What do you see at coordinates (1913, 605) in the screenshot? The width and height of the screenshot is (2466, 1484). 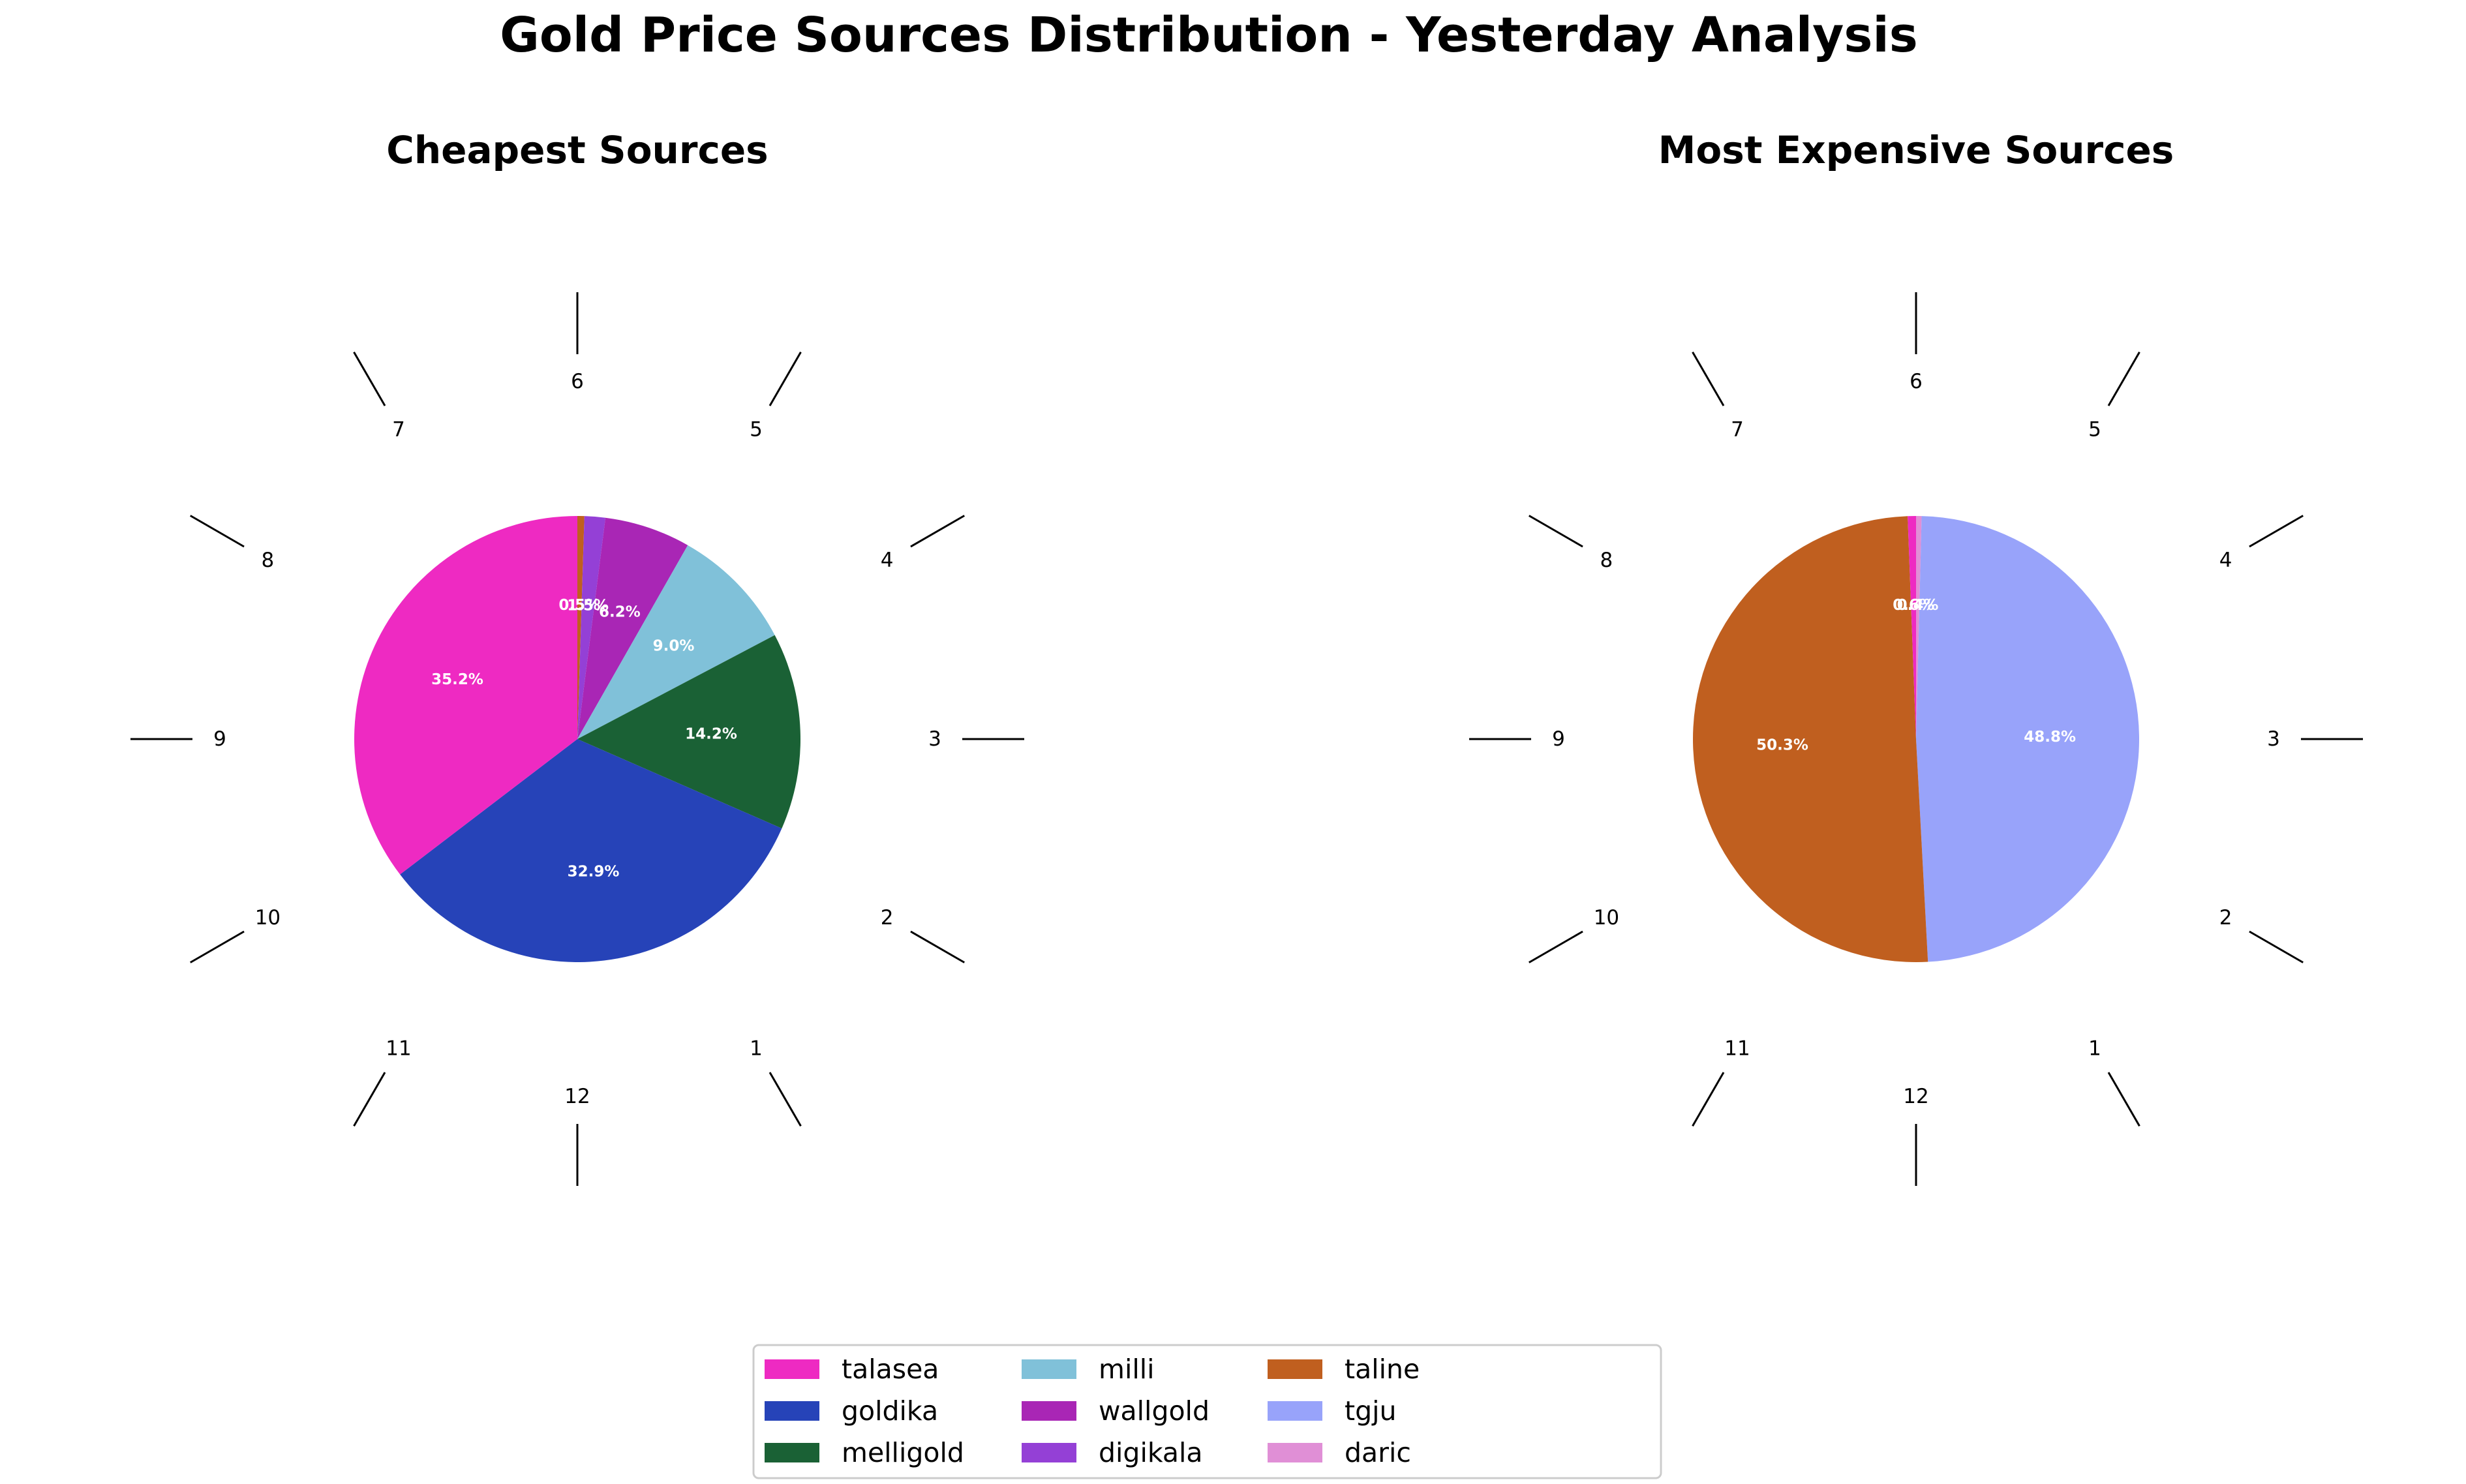 I see `slice-value-label: 0.6%` at bounding box center [1913, 605].